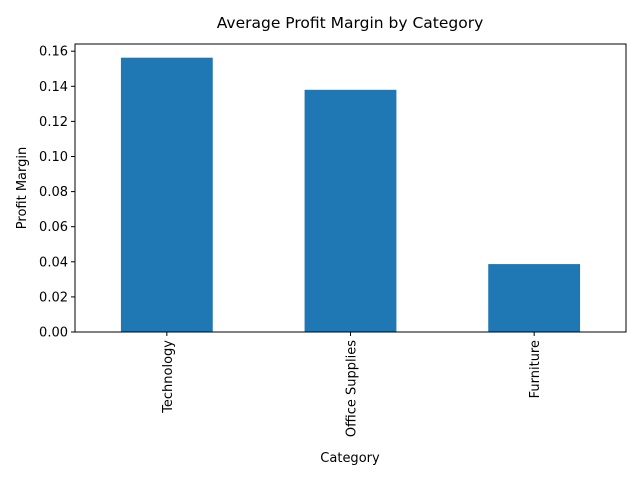 The image size is (640, 480). I want to click on y-tick-label: 0.02, so click(53, 297).